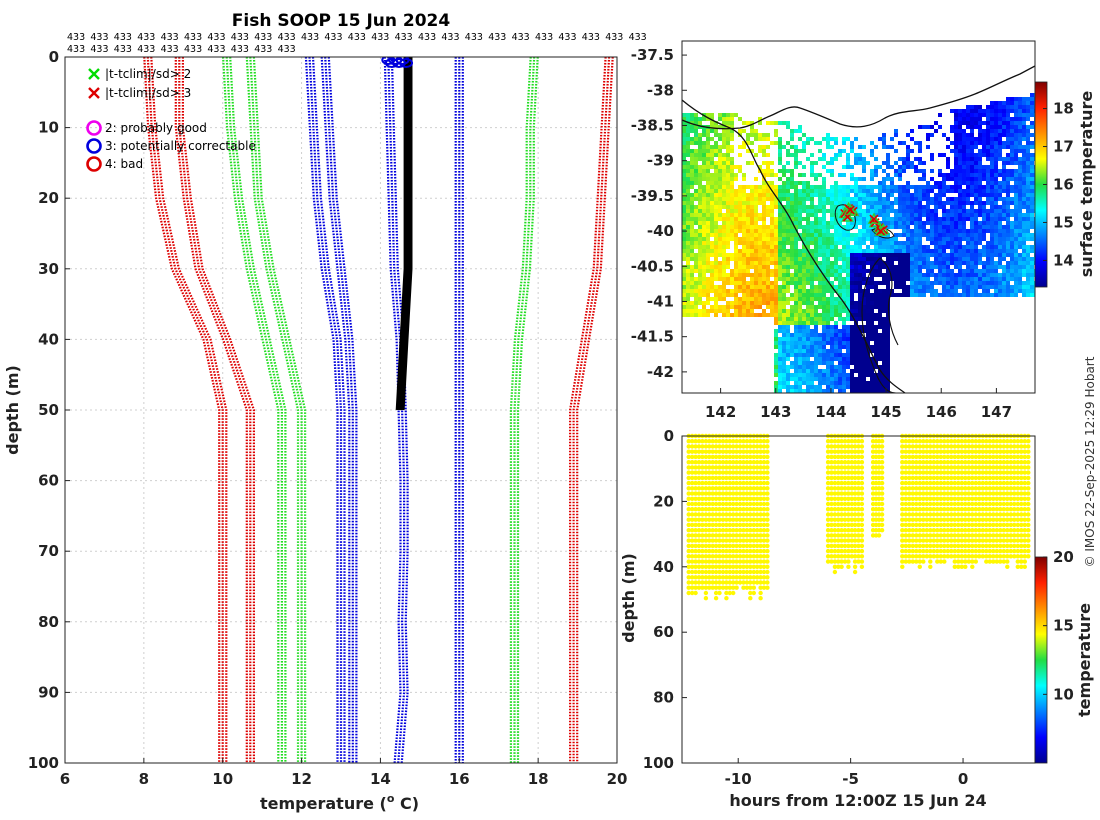 Image resolution: width=1100 pixels, height=820 pixels. Describe the element at coordinates (48, 692) in the screenshot. I see `y-tick-label: 90` at that location.